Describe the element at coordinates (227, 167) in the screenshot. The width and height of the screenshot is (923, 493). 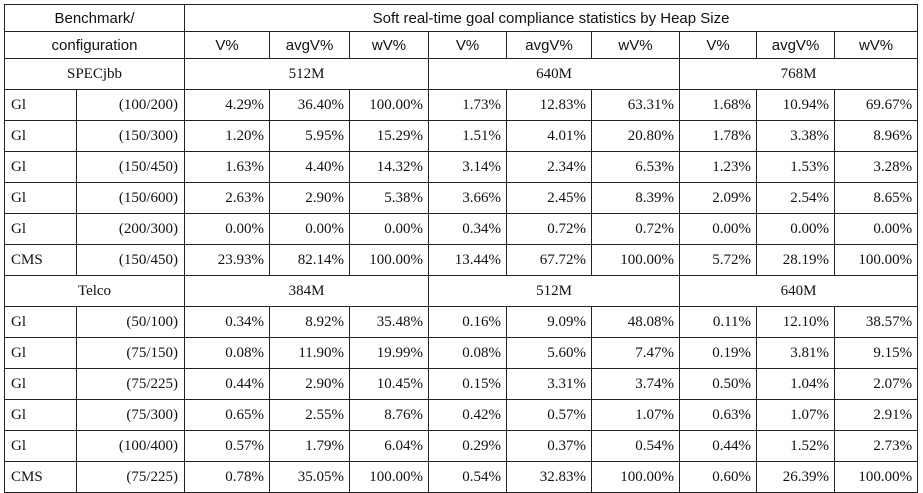
I see `value-cell: 1.63%` at that location.